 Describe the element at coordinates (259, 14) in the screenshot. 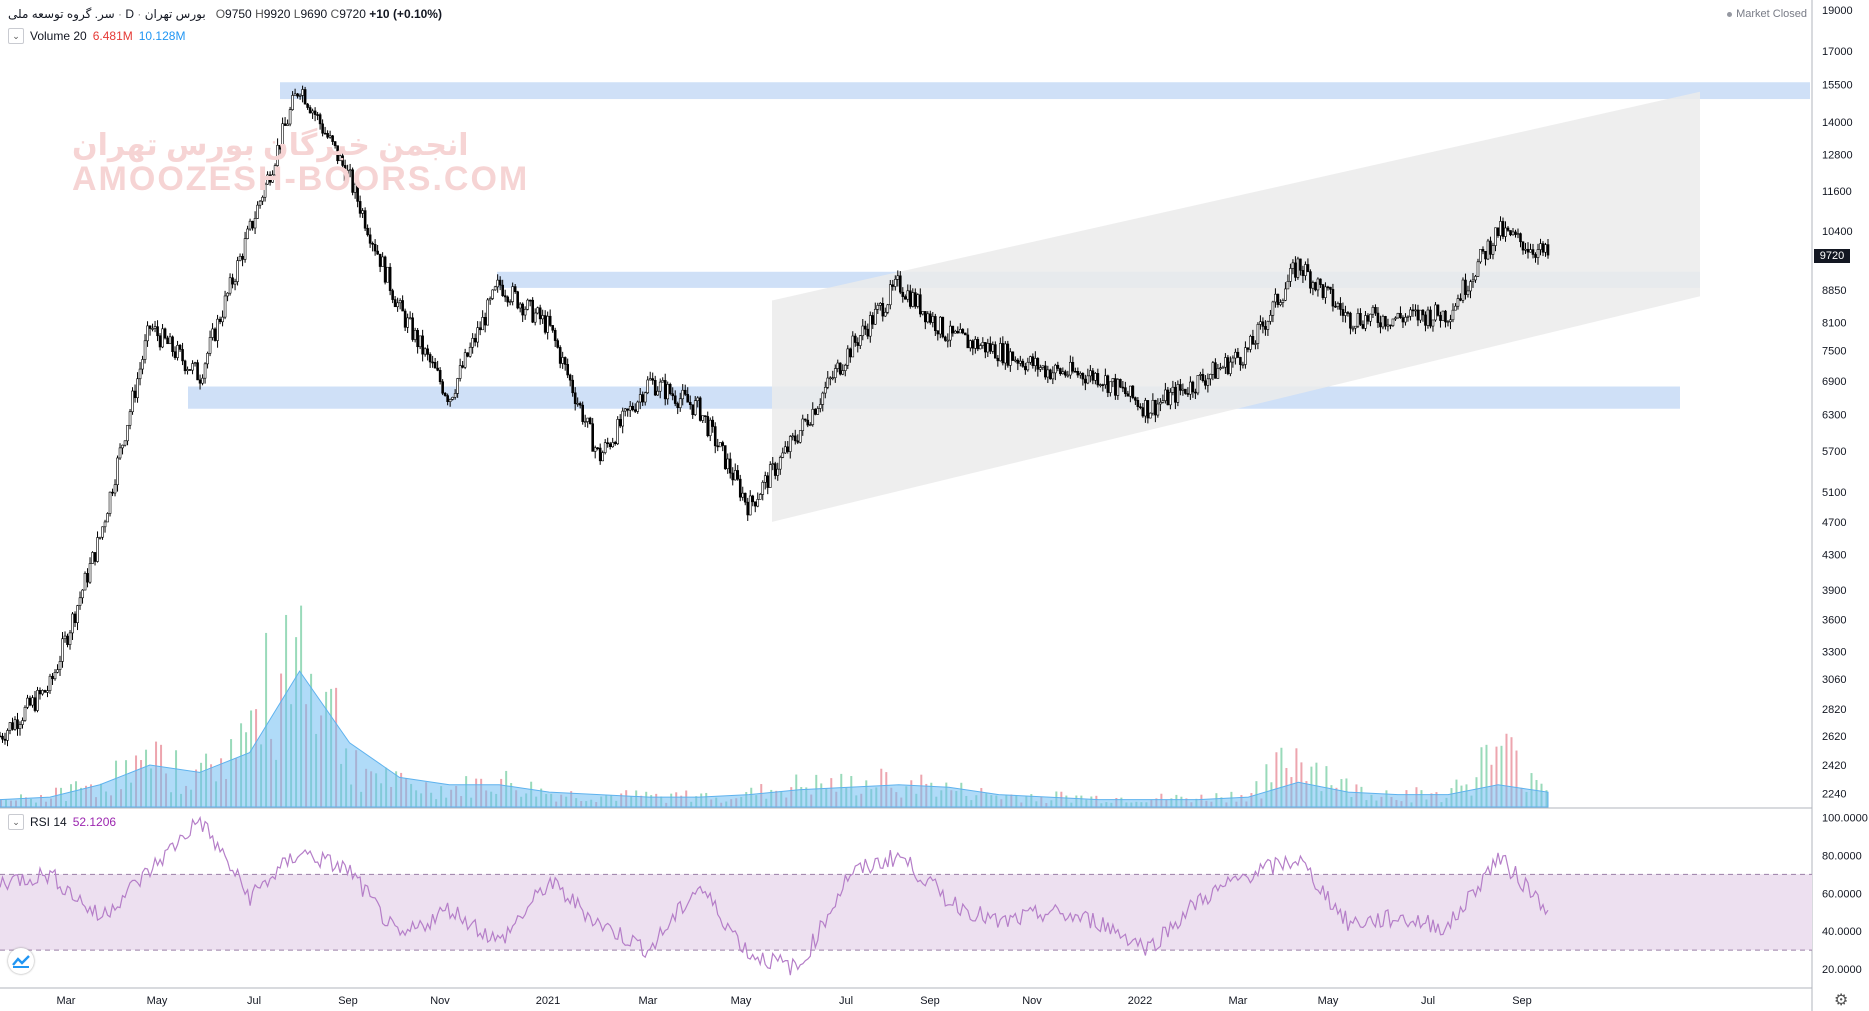

I see `high-label: H` at that location.